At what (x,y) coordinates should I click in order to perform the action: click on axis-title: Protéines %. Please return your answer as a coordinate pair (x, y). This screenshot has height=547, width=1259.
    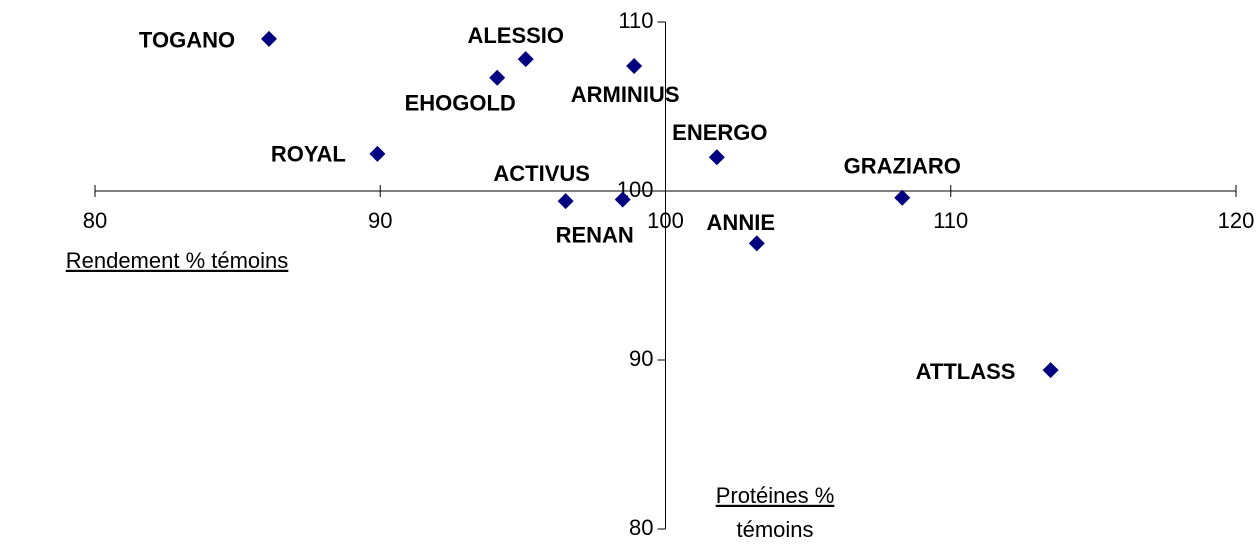
    Looking at the image, I should click on (775, 495).